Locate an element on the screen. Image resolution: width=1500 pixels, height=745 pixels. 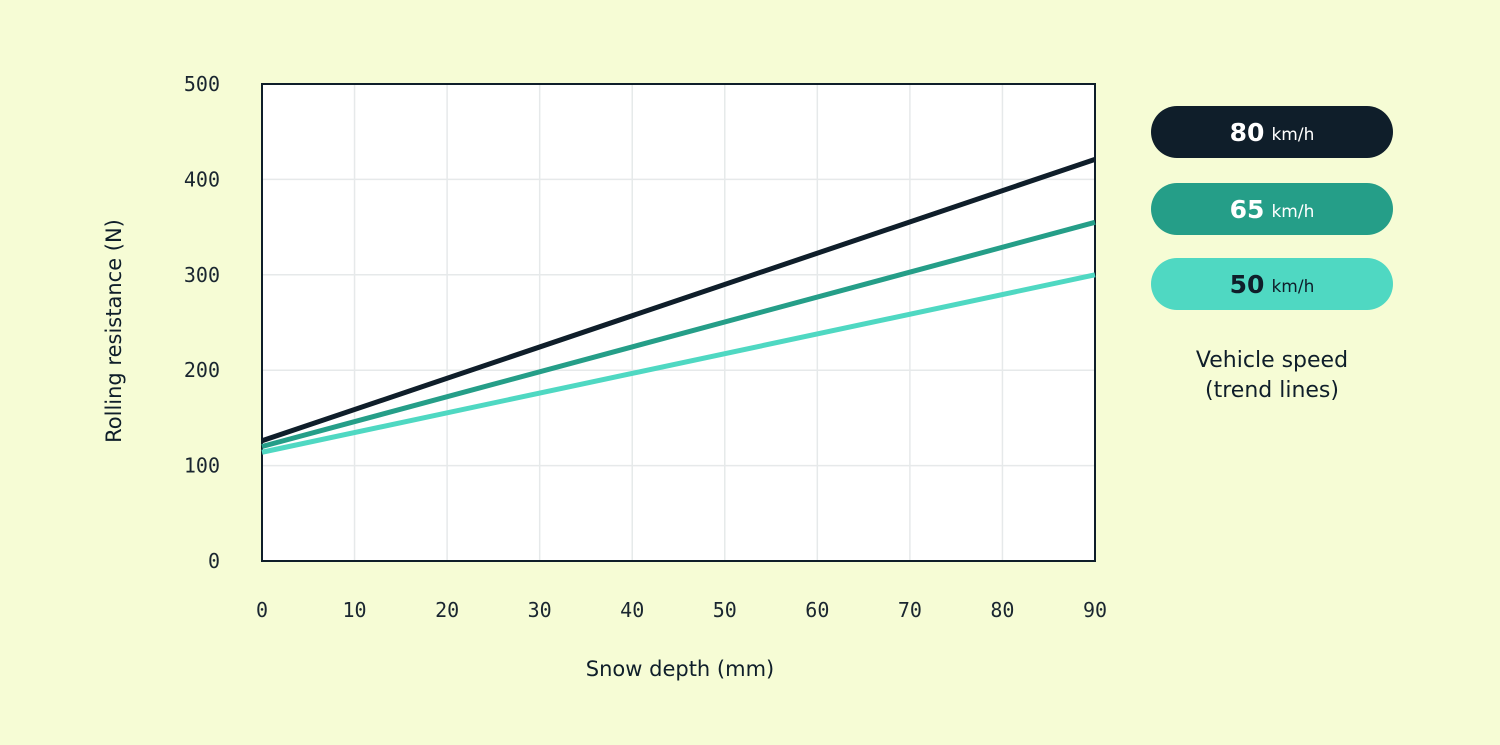
legend-title-line-1: Vehicle speed is located at coordinates (1272, 360).